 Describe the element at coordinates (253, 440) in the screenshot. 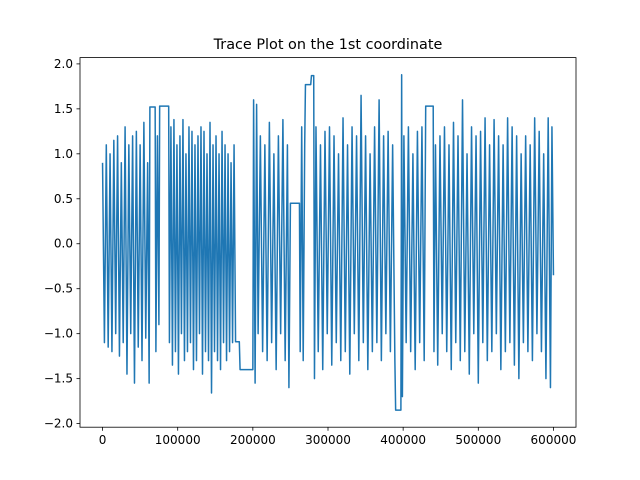

I see `x-tick-label: 200000` at that location.